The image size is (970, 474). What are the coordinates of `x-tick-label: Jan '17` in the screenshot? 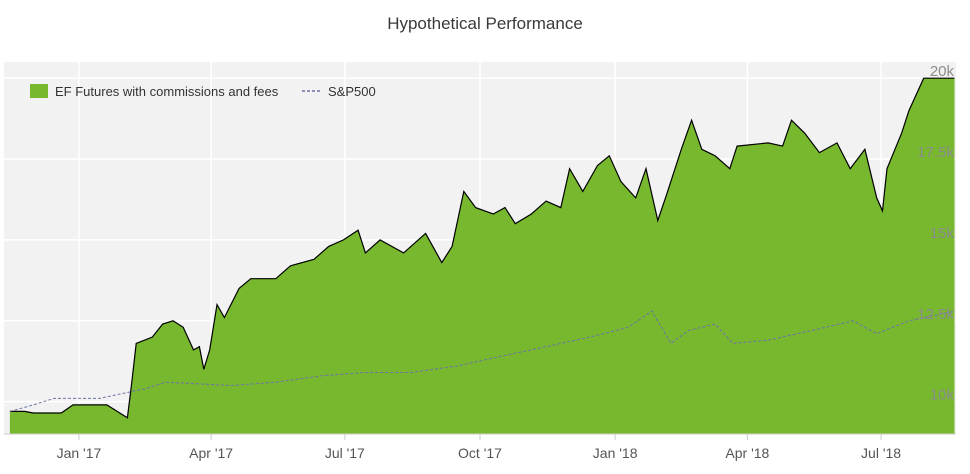 It's located at (79, 453).